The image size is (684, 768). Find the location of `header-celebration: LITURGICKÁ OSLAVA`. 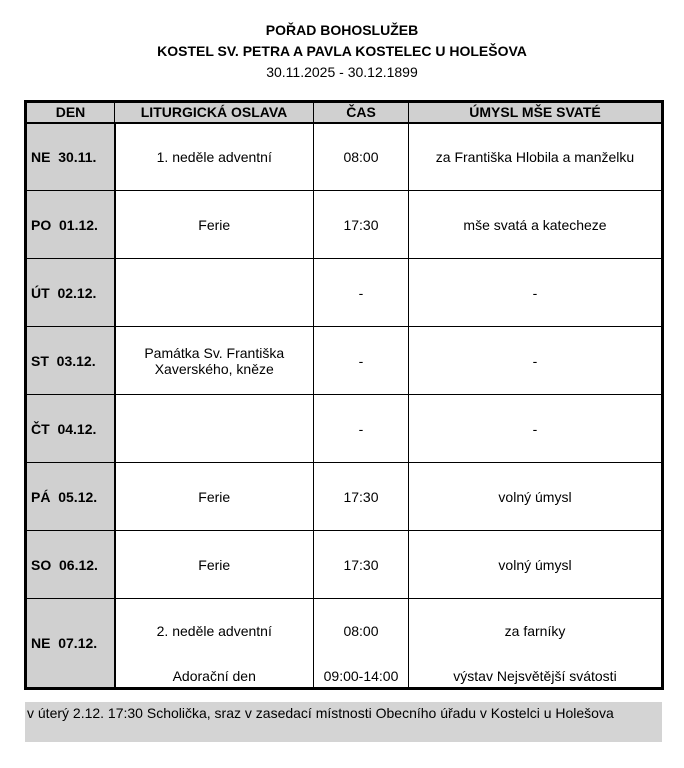

header-celebration: LITURGICKÁ OSLAVA is located at coordinates (214, 112).